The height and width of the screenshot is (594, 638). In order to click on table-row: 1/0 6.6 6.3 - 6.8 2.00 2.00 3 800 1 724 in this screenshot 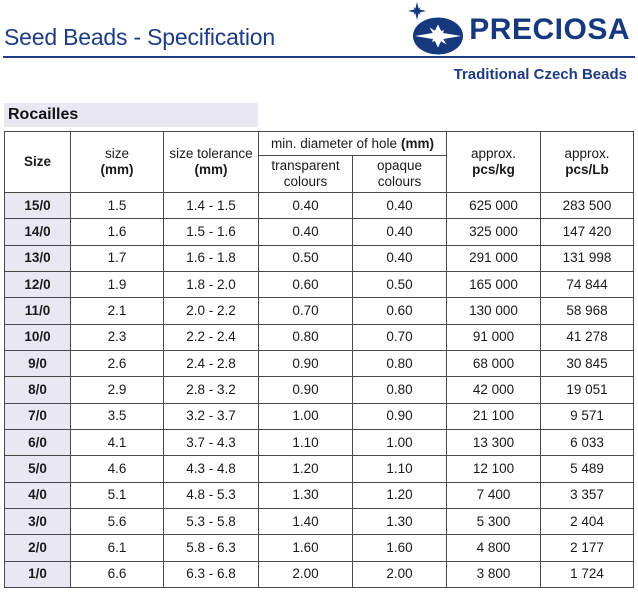, I will do `click(319, 574)`.